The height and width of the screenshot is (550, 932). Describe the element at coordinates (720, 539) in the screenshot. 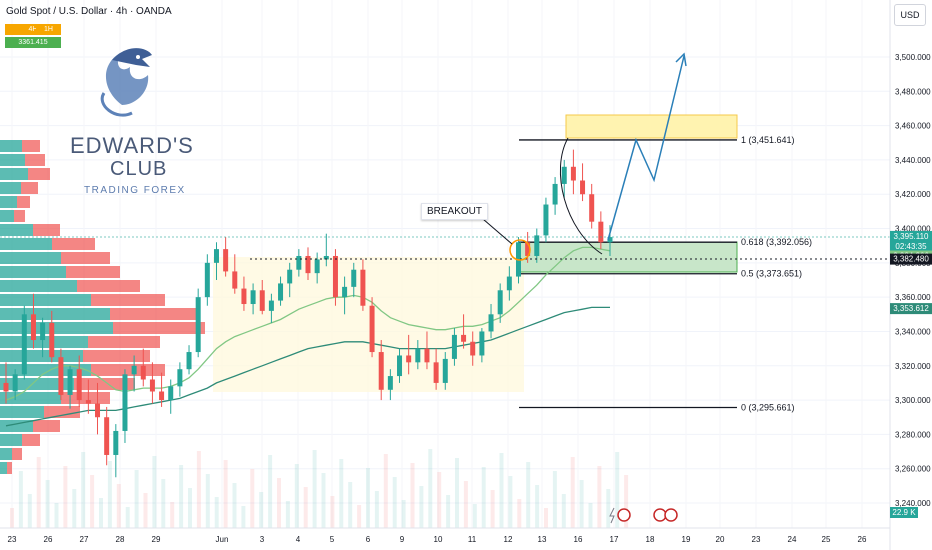

I see `time-tick-label: 20` at that location.